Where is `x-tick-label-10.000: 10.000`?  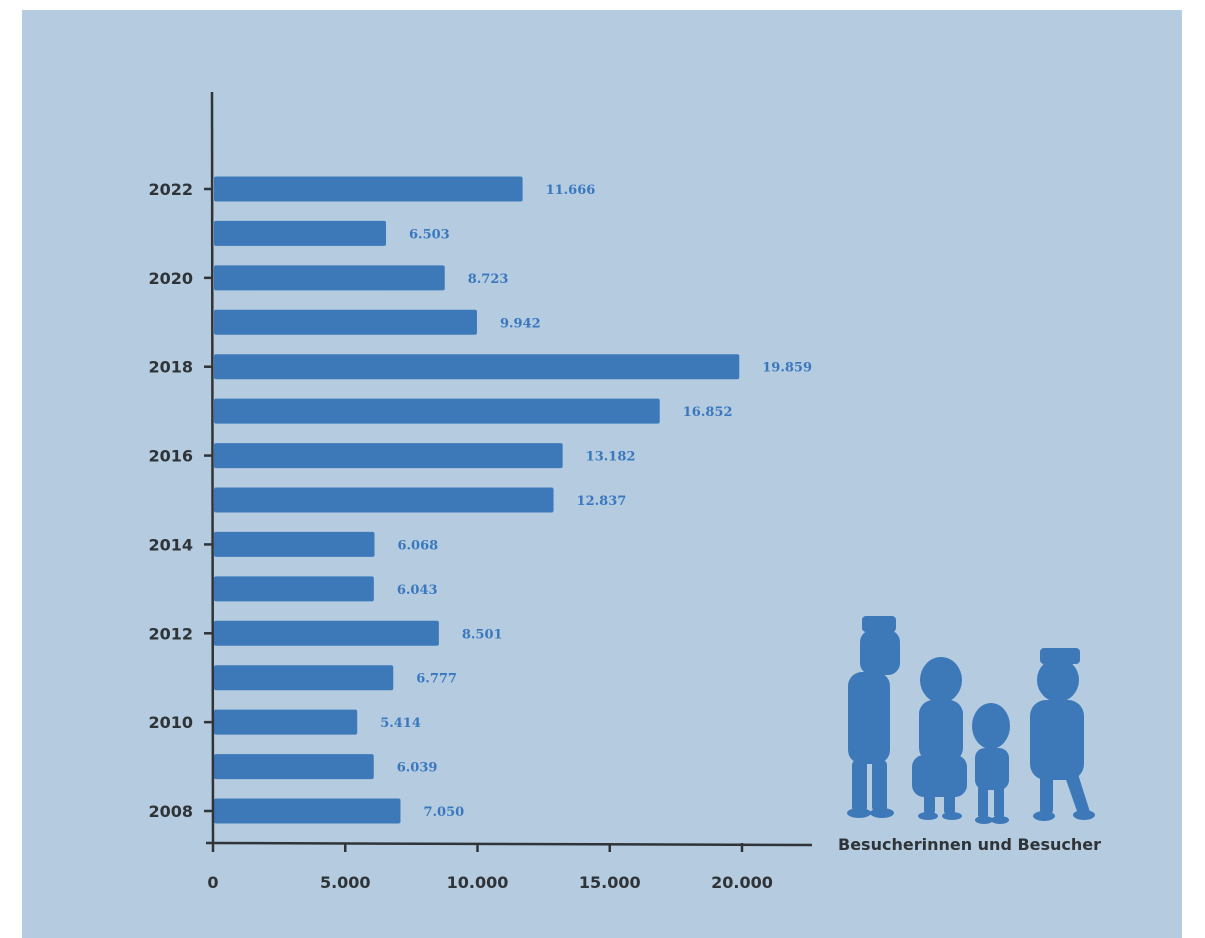 x-tick-label-10.000: 10.000 is located at coordinates (478, 882).